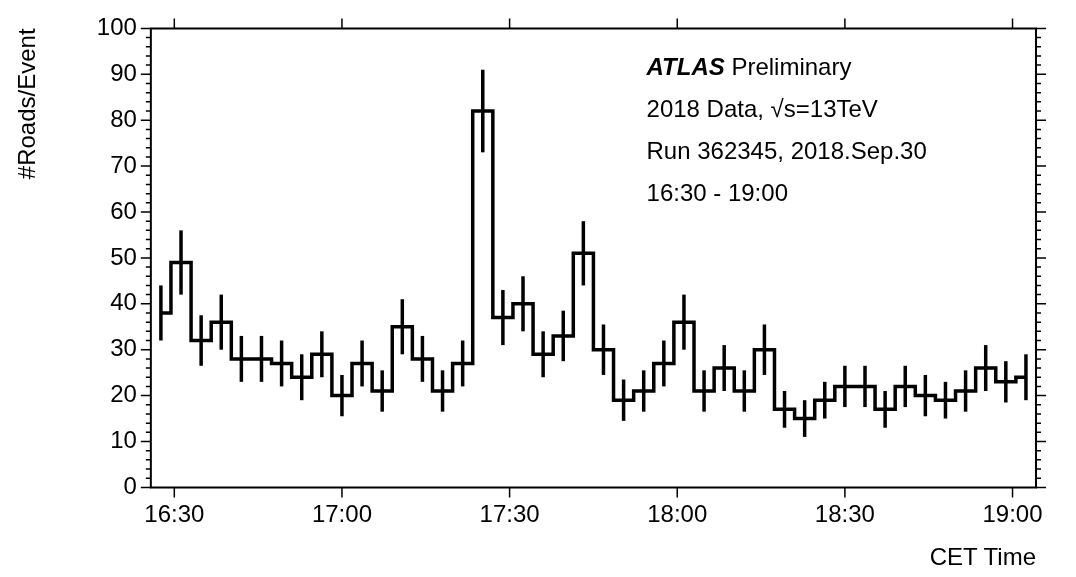  I want to click on x-tick-label: 17:30, so click(509, 514).